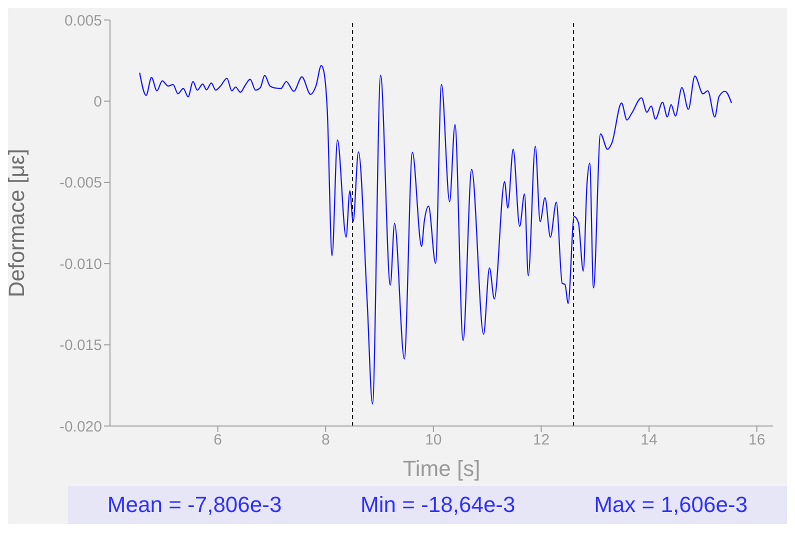 This screenshot has height=544, width=795. What do you see at coordinates (671, 505) in the screenshot?
I see `text: Max = 1,606e-3` at bounding box center [671, 505].